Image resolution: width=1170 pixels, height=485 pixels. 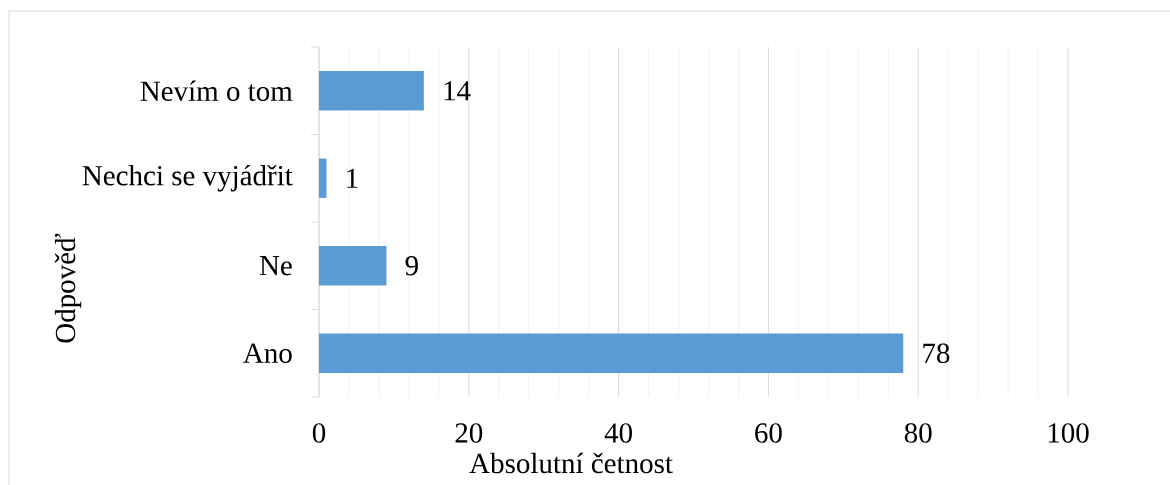 What do you see at coordinates (267, 353) in the screenshot?
I see `y-tick-label: Ano` at bounding box center [267, 353].